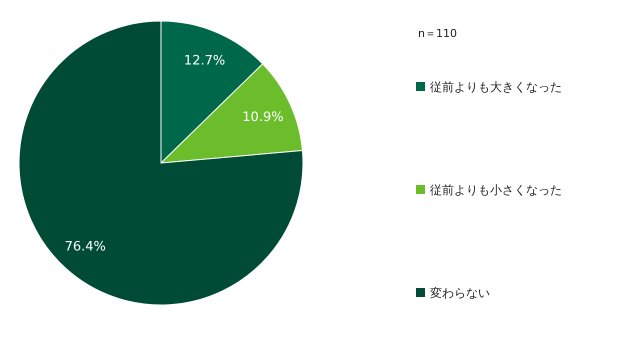 The width and height of the screenshot is (627, 339). What do you see at coordinates (496, 87) in the screenshot?
I see `legend-label: 従前よりも大きくなった` at bounding box center [496, 87].